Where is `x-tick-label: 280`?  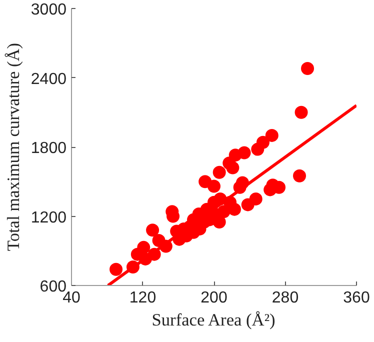
x-tick-label: 280 is located at coordinates (285, 298).